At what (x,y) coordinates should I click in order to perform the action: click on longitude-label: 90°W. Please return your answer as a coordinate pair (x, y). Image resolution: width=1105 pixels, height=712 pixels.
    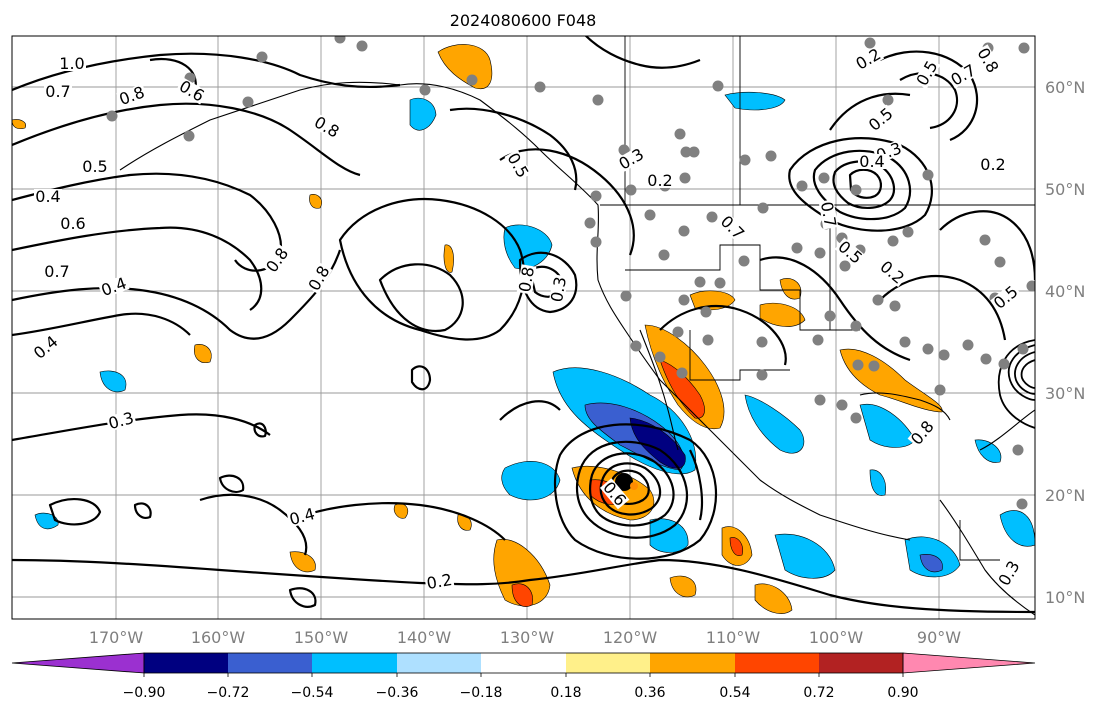
    Looking at the image, I should click on (939, 637).